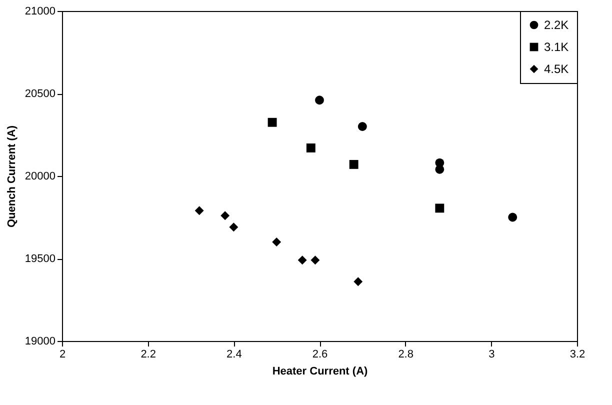 The width and height of the screenshot is (612, 405). Describe the element at coordinates (40, 176) in the screenshot. I see `y-tick-label: 20000` at that location.